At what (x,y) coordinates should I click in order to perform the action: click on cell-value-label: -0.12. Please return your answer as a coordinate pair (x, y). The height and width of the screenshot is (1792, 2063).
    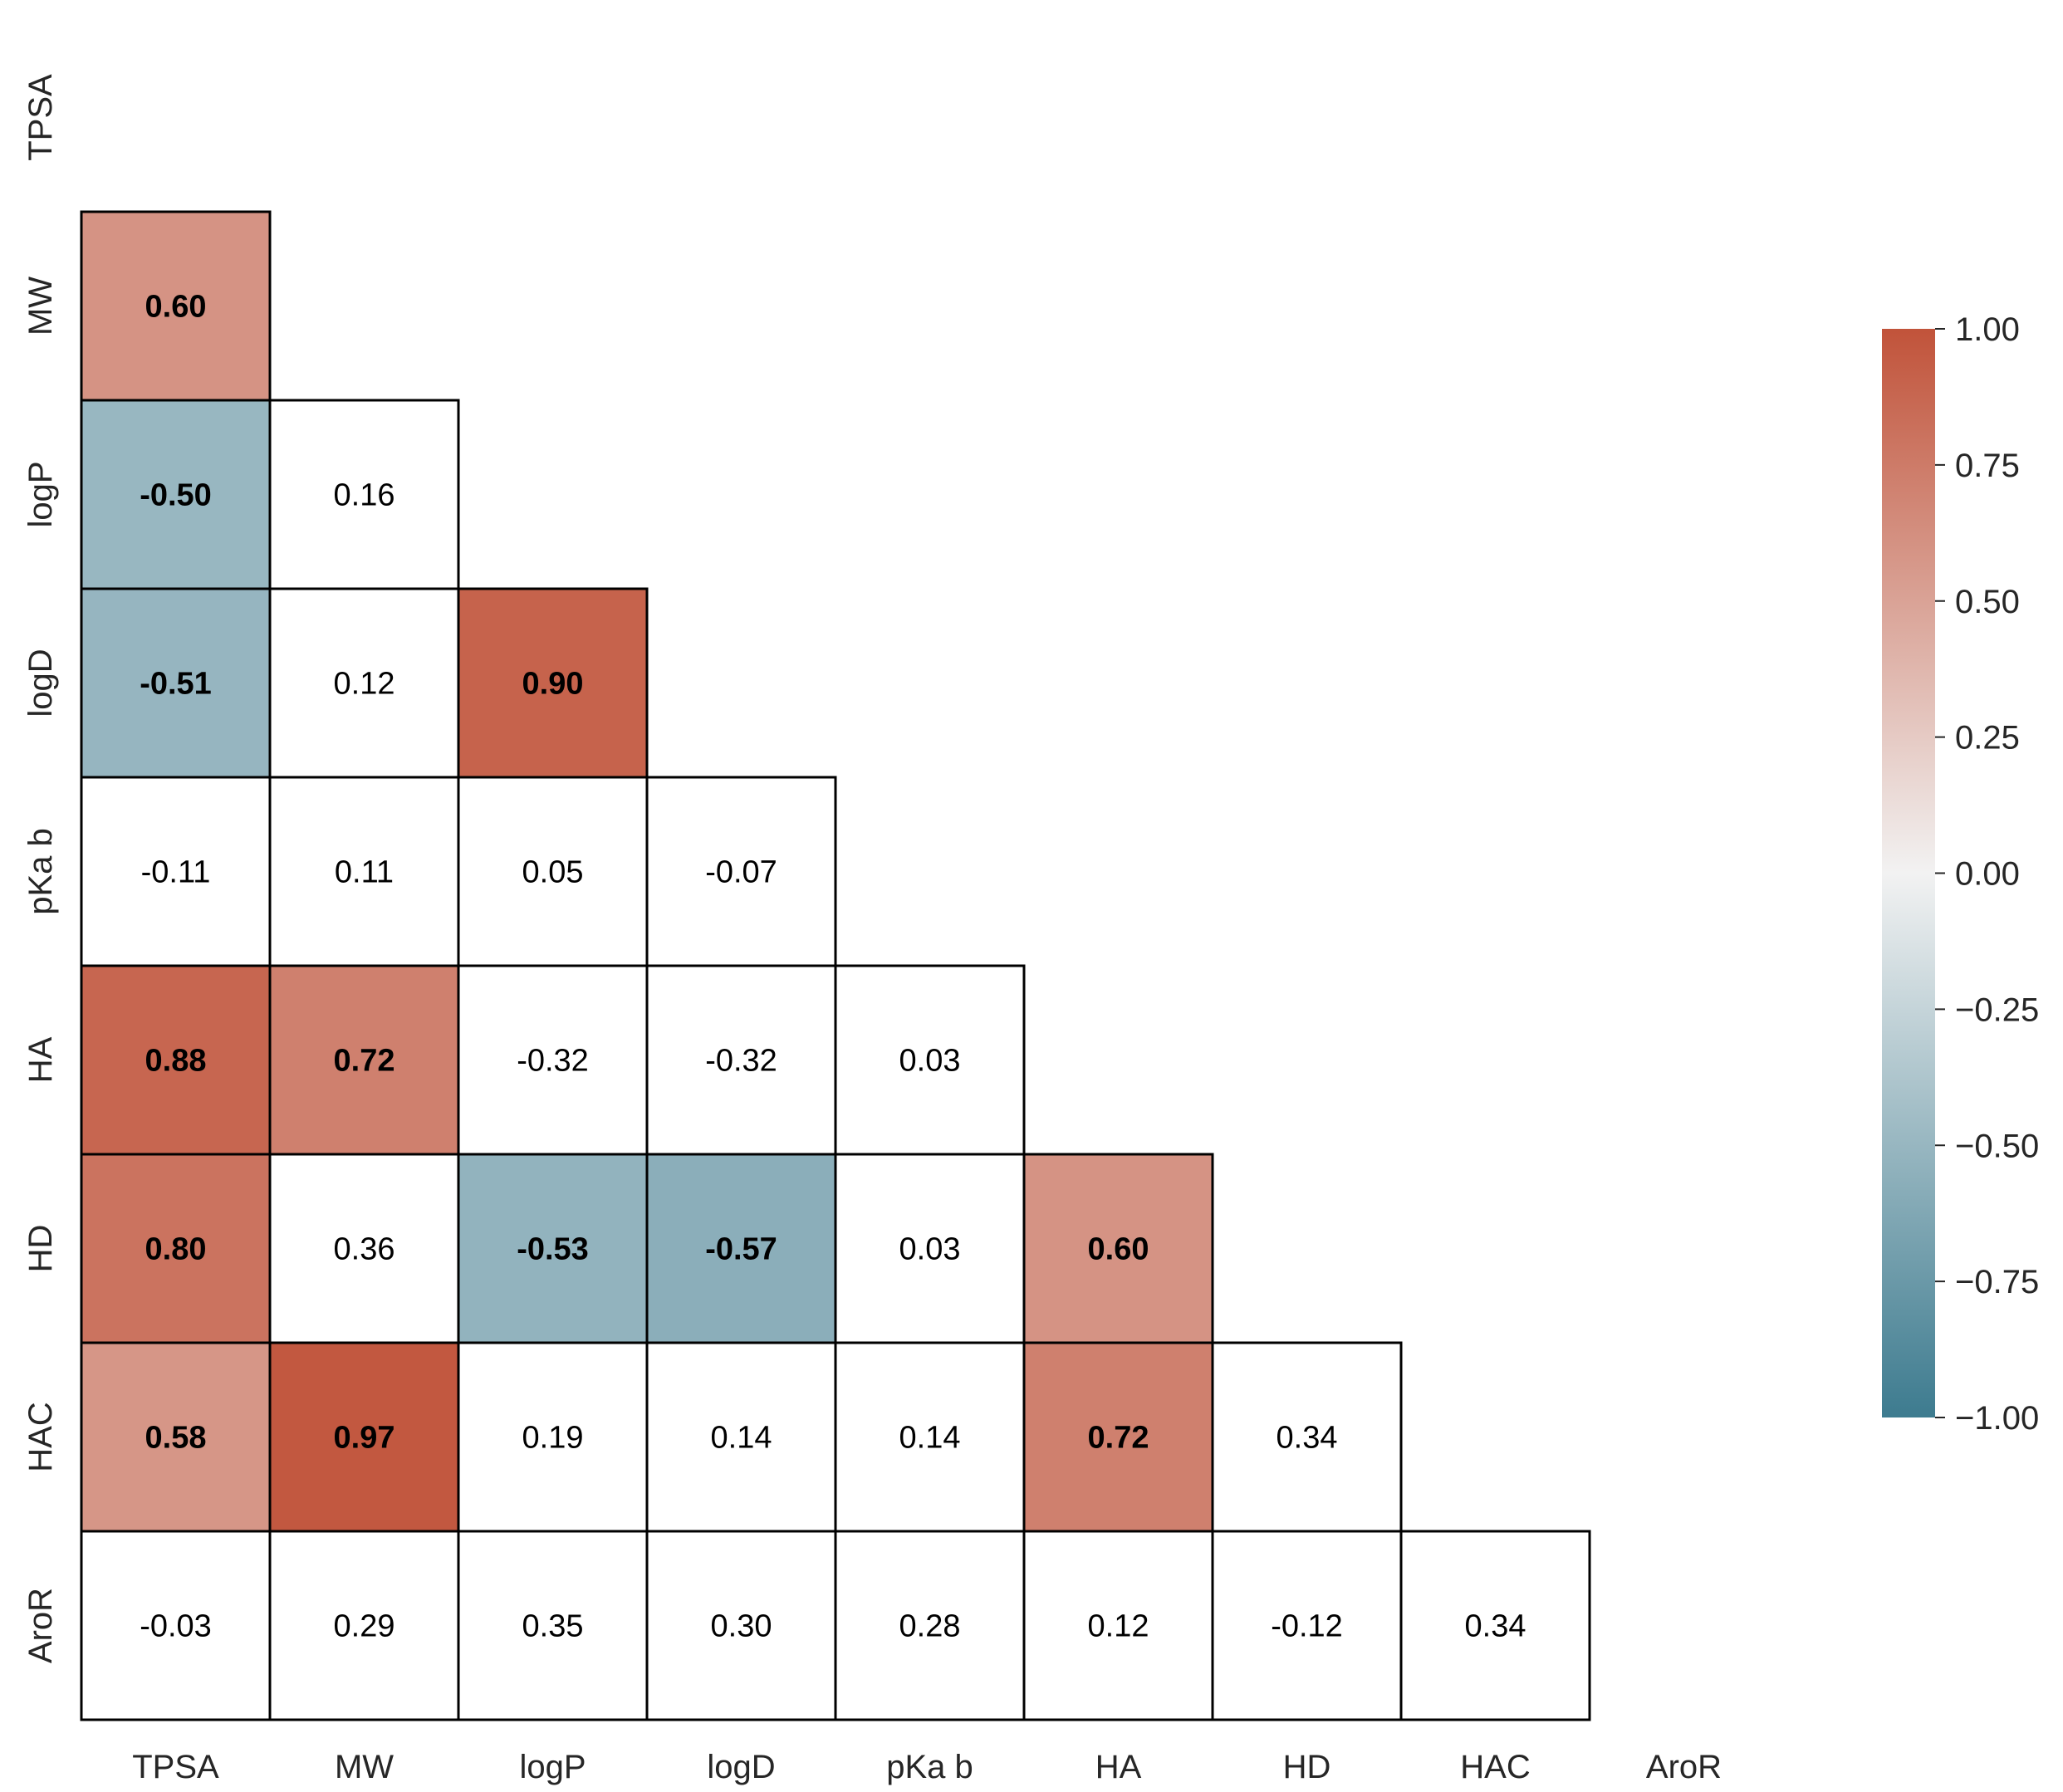
    Looking at the image, I should click on (1307, 1626).